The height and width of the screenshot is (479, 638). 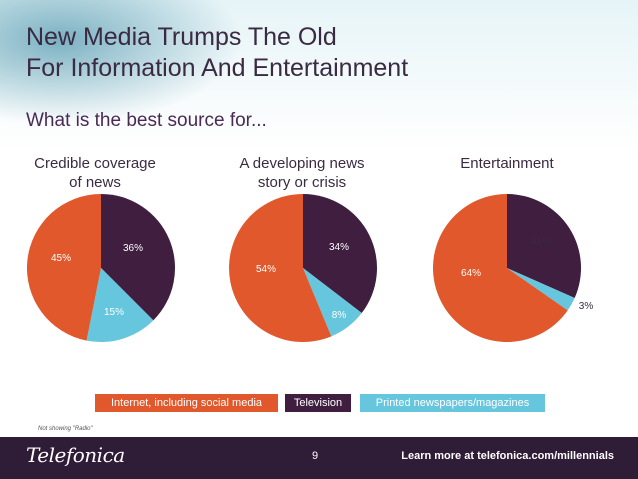 What do you see at coordinates (181, 37) in the screenshot?
I see `page-title-line-1: New Media Trumps The Old` at bounding box center [181, 37].